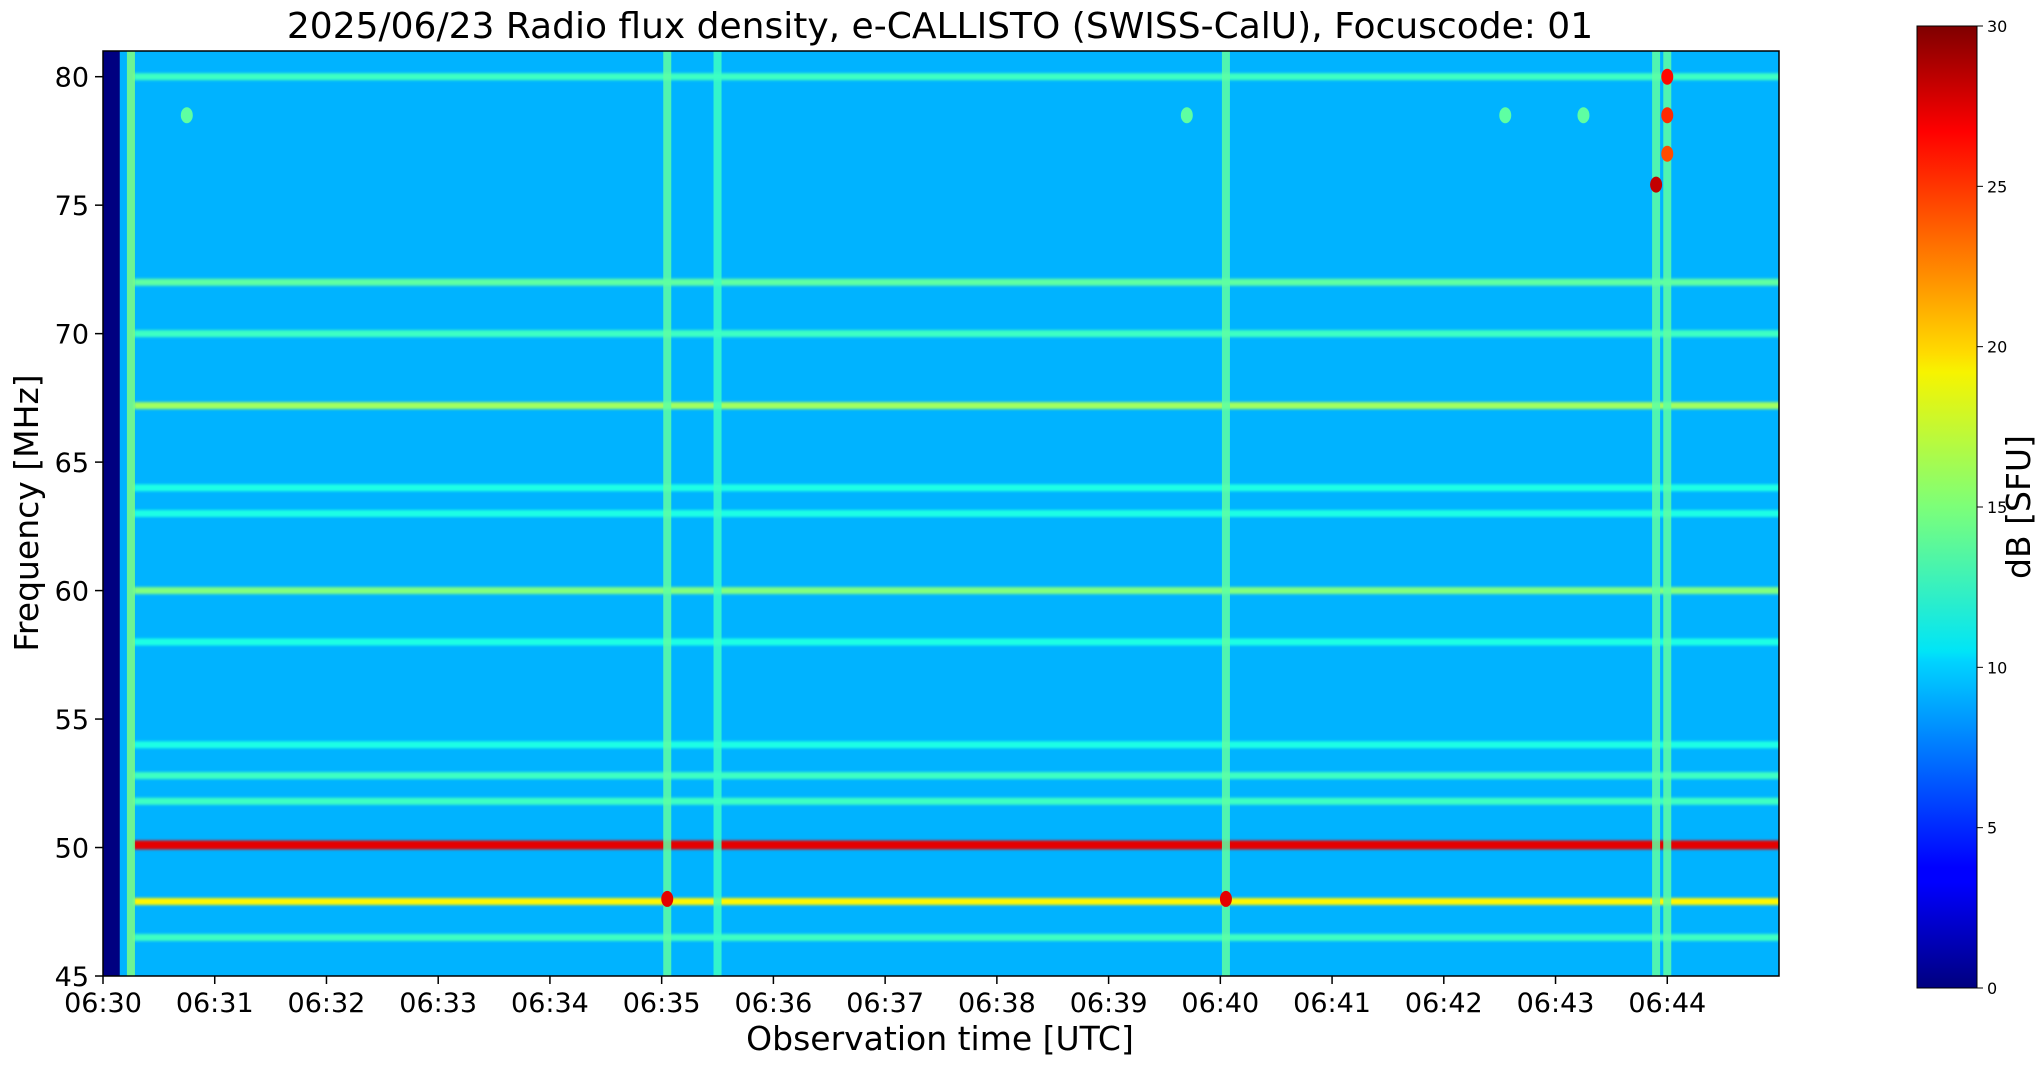 This screenshot has height=1067, width=2043. Describe the element at coordinates (1444, 1003) in the screenshot. I see `x-tick-label: 06:42` at that location.